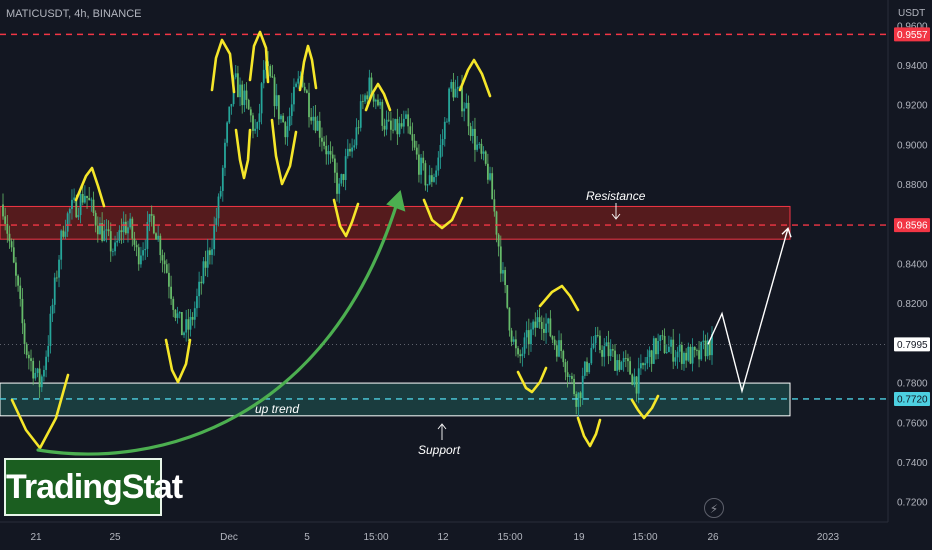 The image size is (932, 550). Describe the element at coordinates (912, 423) in the screenshot. I see `price-tick-label: 0.7600` at that location.